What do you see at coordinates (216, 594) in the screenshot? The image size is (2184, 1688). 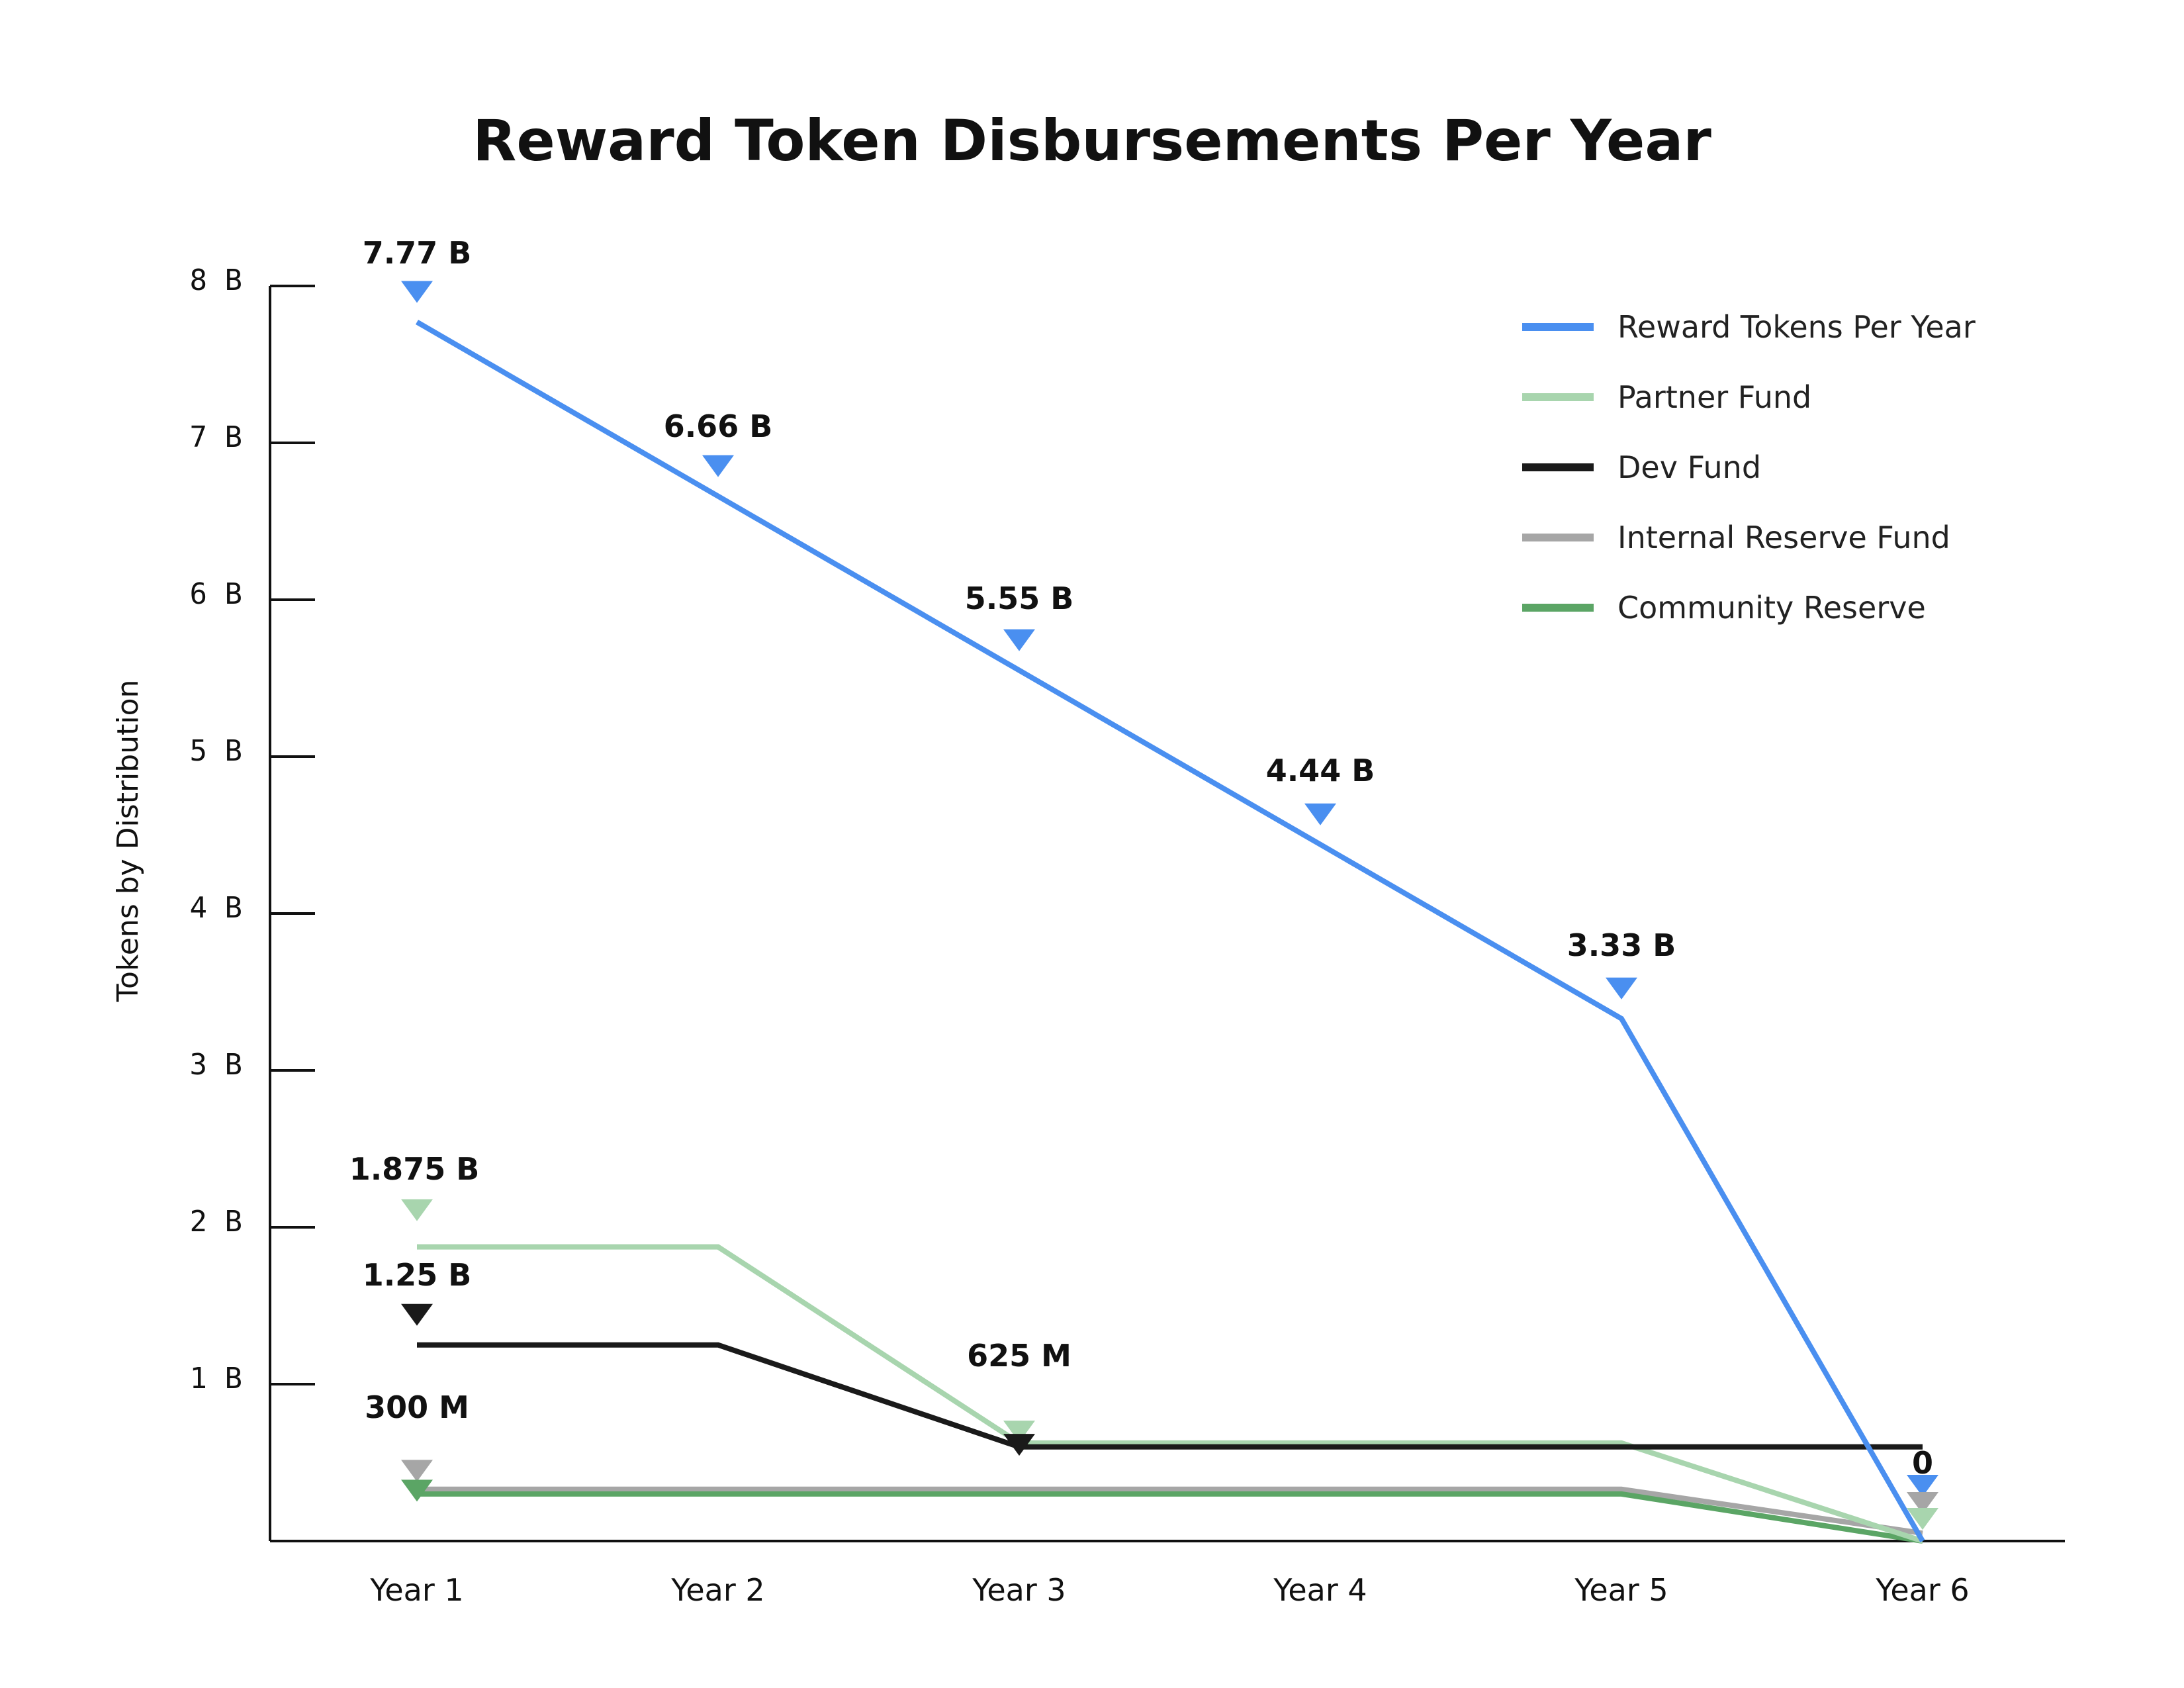 I see `y-tick-label: 6 B` at bounding box center [216, 594].